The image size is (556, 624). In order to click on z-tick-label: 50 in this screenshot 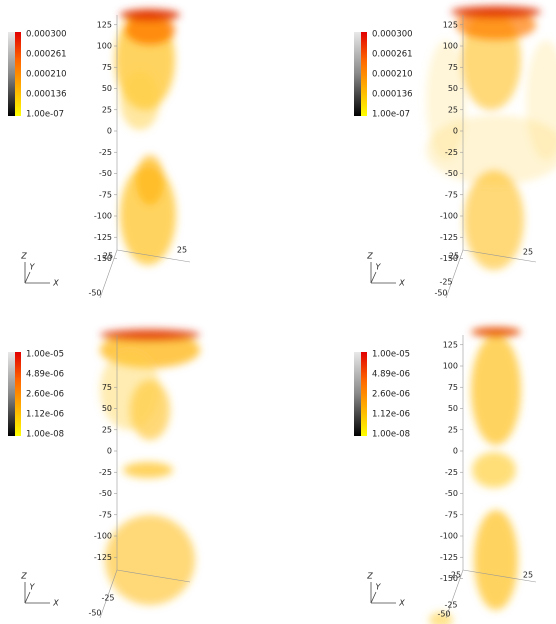, I will do `click(107, 408)`.